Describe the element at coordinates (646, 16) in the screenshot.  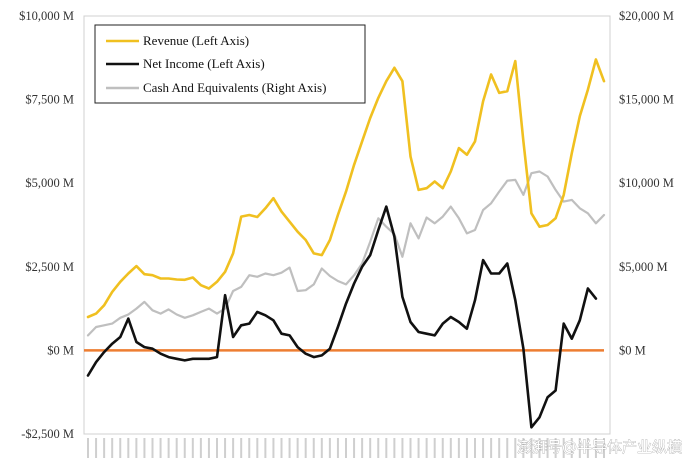
I see `right-tick-label: $20,000 M` at that location.